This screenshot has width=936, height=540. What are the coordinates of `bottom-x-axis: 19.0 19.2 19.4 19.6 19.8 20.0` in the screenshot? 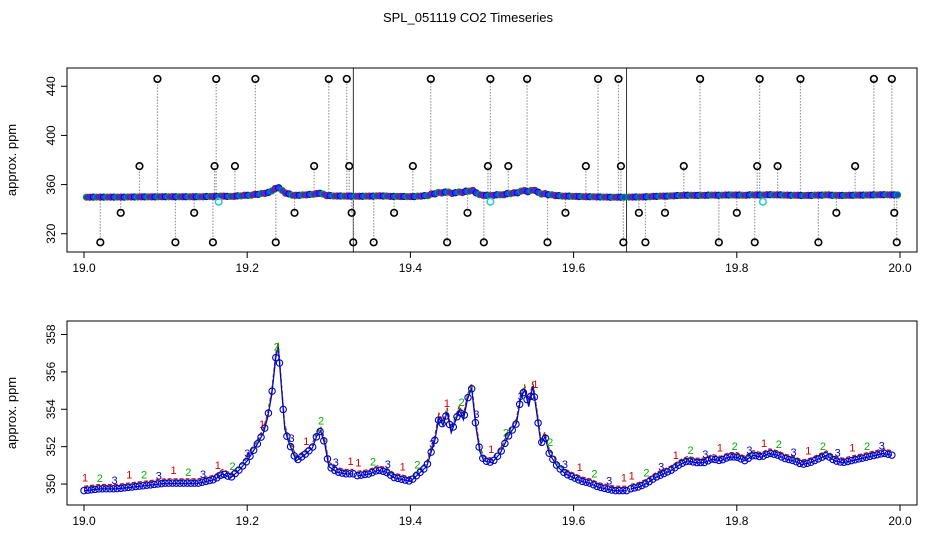 It's located at (492, 516).